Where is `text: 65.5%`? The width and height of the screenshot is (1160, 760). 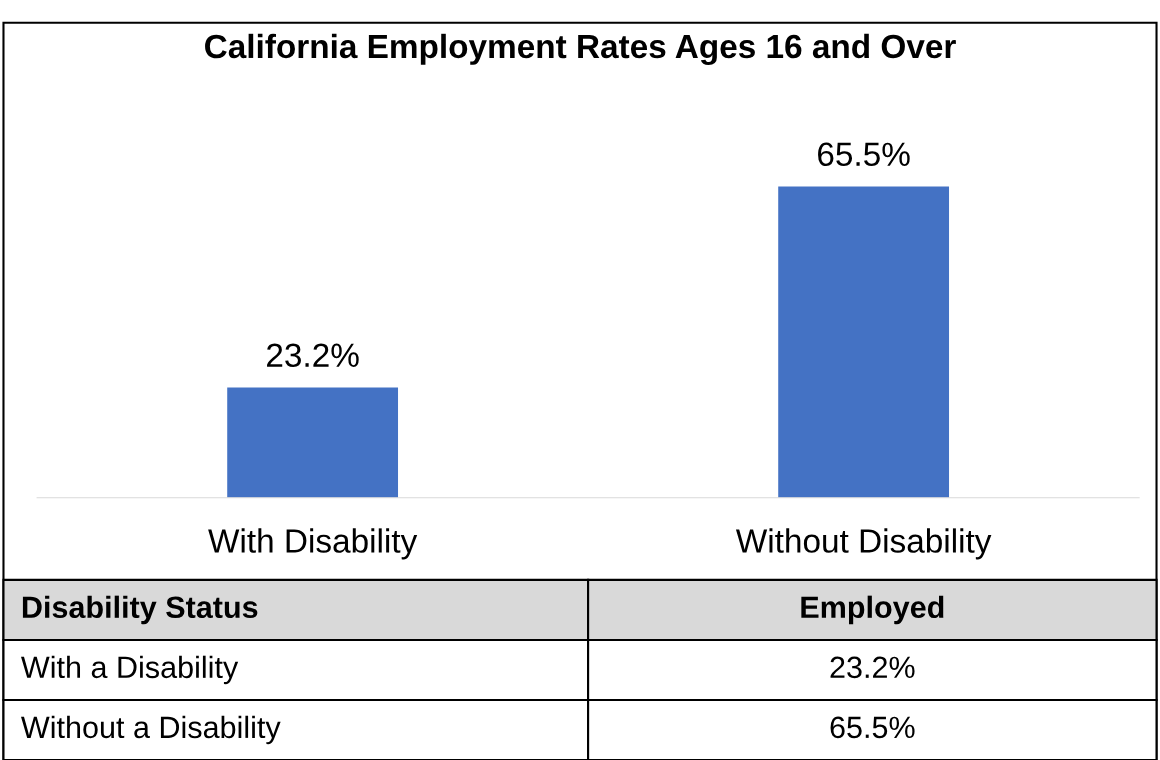
text: 65.5% is located at coordinates (872, 727).